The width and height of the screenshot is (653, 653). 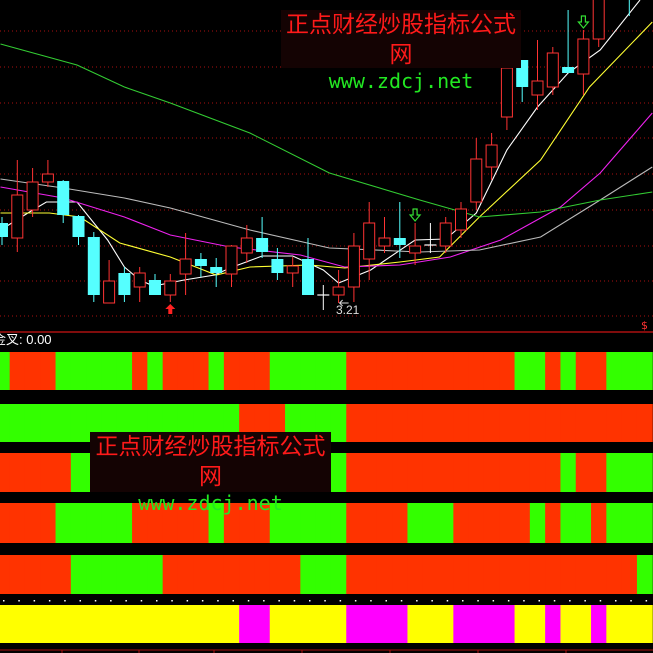 I want to click on low-pointer-icon, so click(x=343, y=303).